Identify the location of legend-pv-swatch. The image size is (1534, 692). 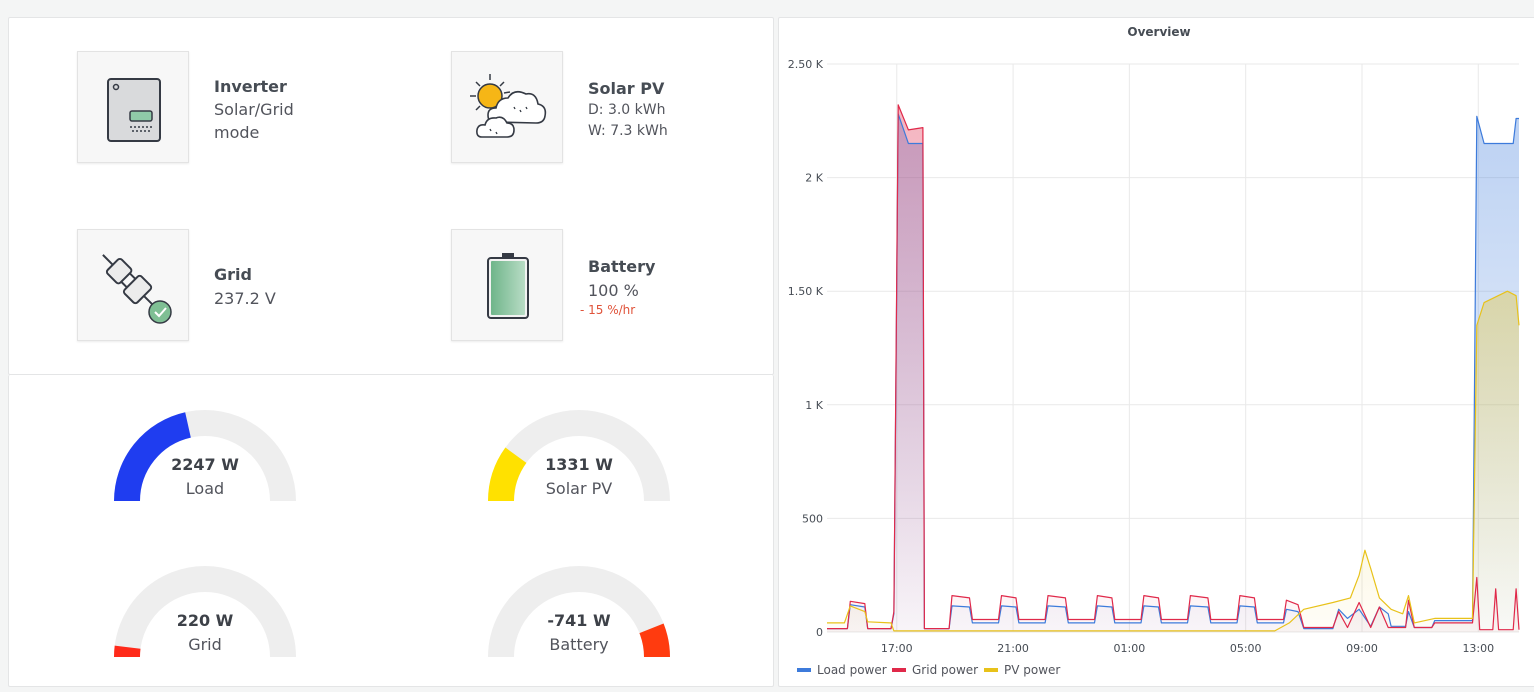
(991, 670).